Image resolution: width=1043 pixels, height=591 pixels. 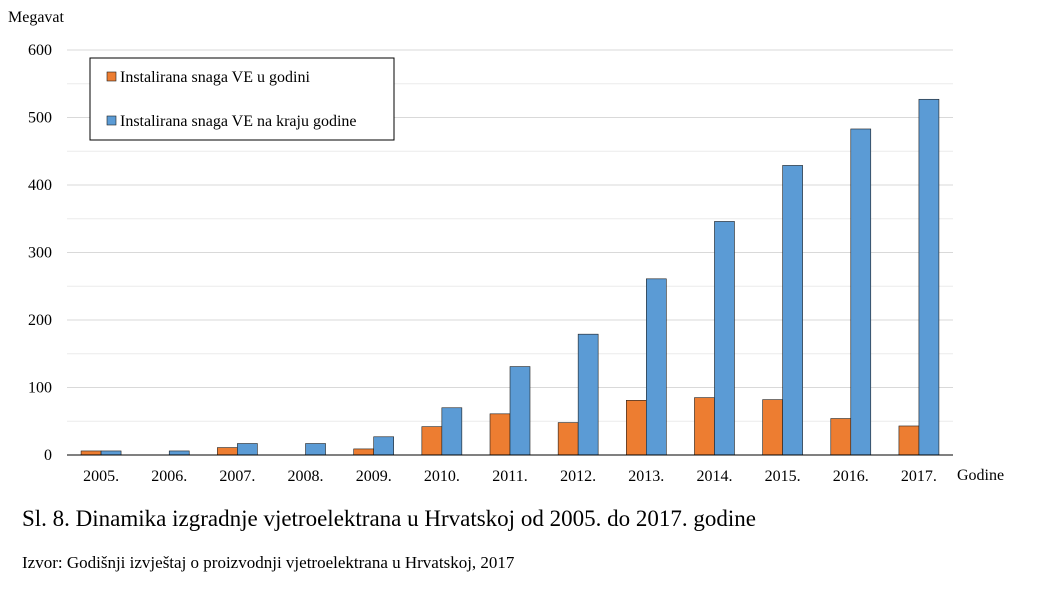 What do you see at coordinates (48, 455) in the screenshot?
I see `y-tick-label: 0` at bounding box center [48, 455].